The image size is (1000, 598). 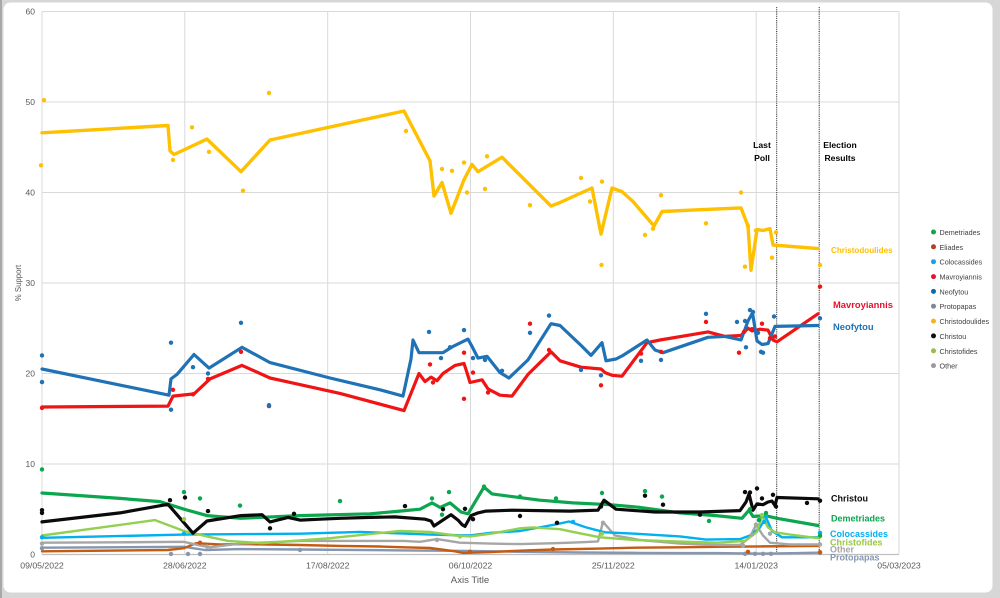 I want to click on svg-text: 0, so click(x=32, y=555).